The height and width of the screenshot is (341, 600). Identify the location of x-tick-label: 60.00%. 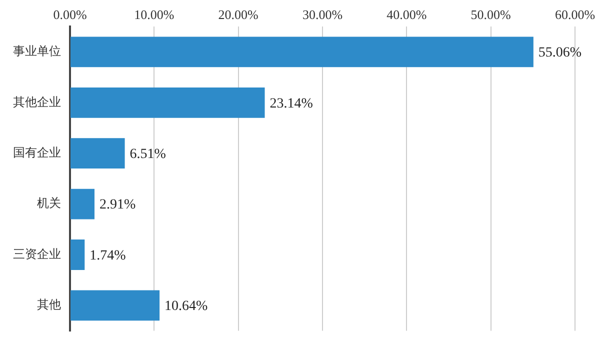
(575, 14).